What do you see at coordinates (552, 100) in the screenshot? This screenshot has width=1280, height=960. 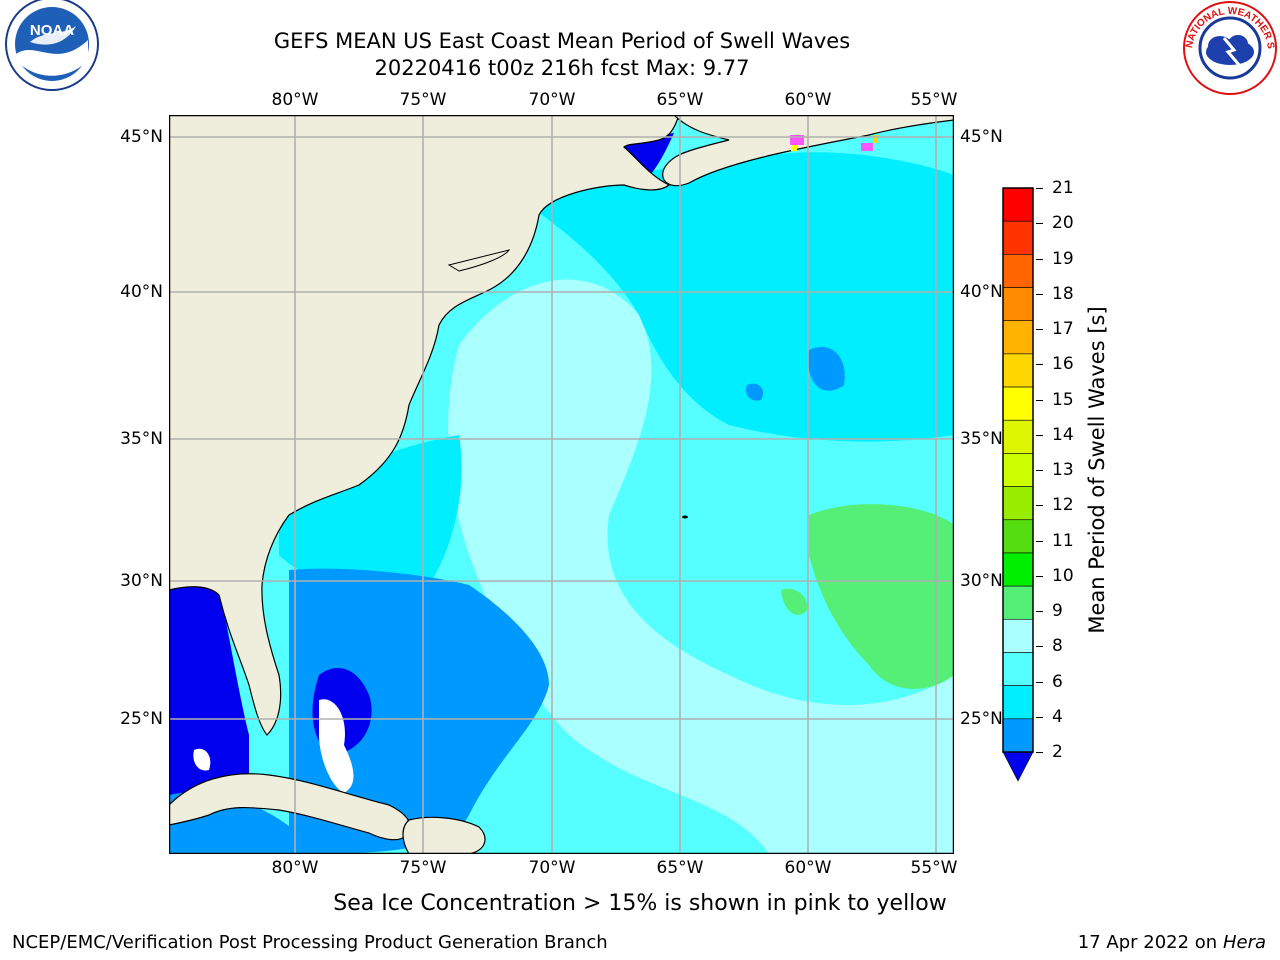 I see `lon-label-top: 70°W` at bounding box center [552, 100].